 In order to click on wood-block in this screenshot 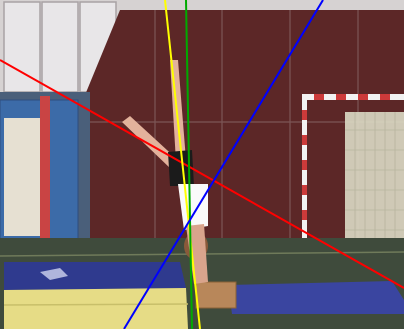, I will do `click(216, 295)`.